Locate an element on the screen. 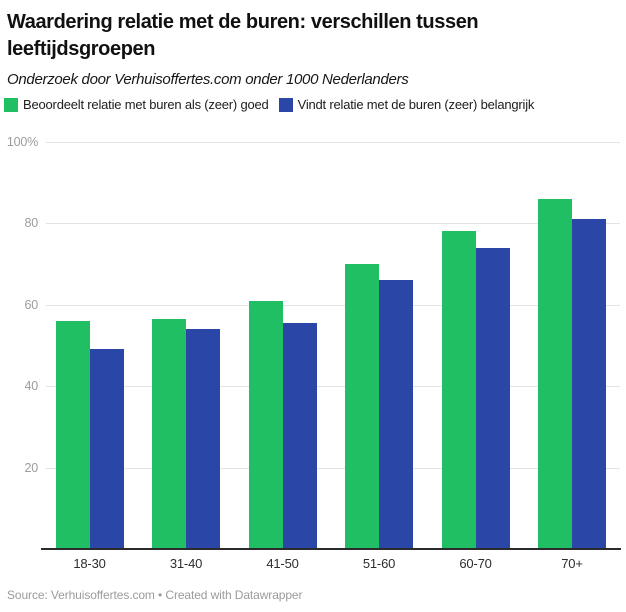 The image size is (626, 612). y-axis-label: 60 is located at coordinates (31, 304).